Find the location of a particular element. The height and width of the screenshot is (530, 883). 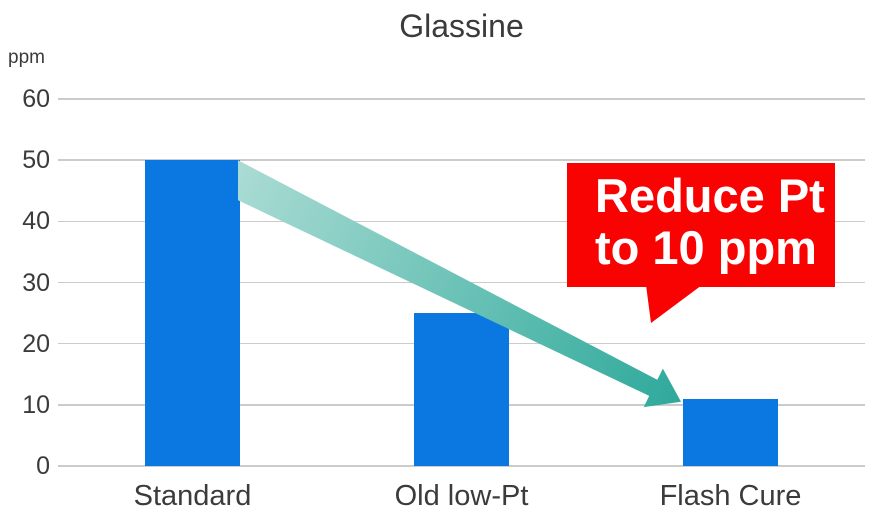

y-tick-label-0: 0 is located at coordinates (43, 466).